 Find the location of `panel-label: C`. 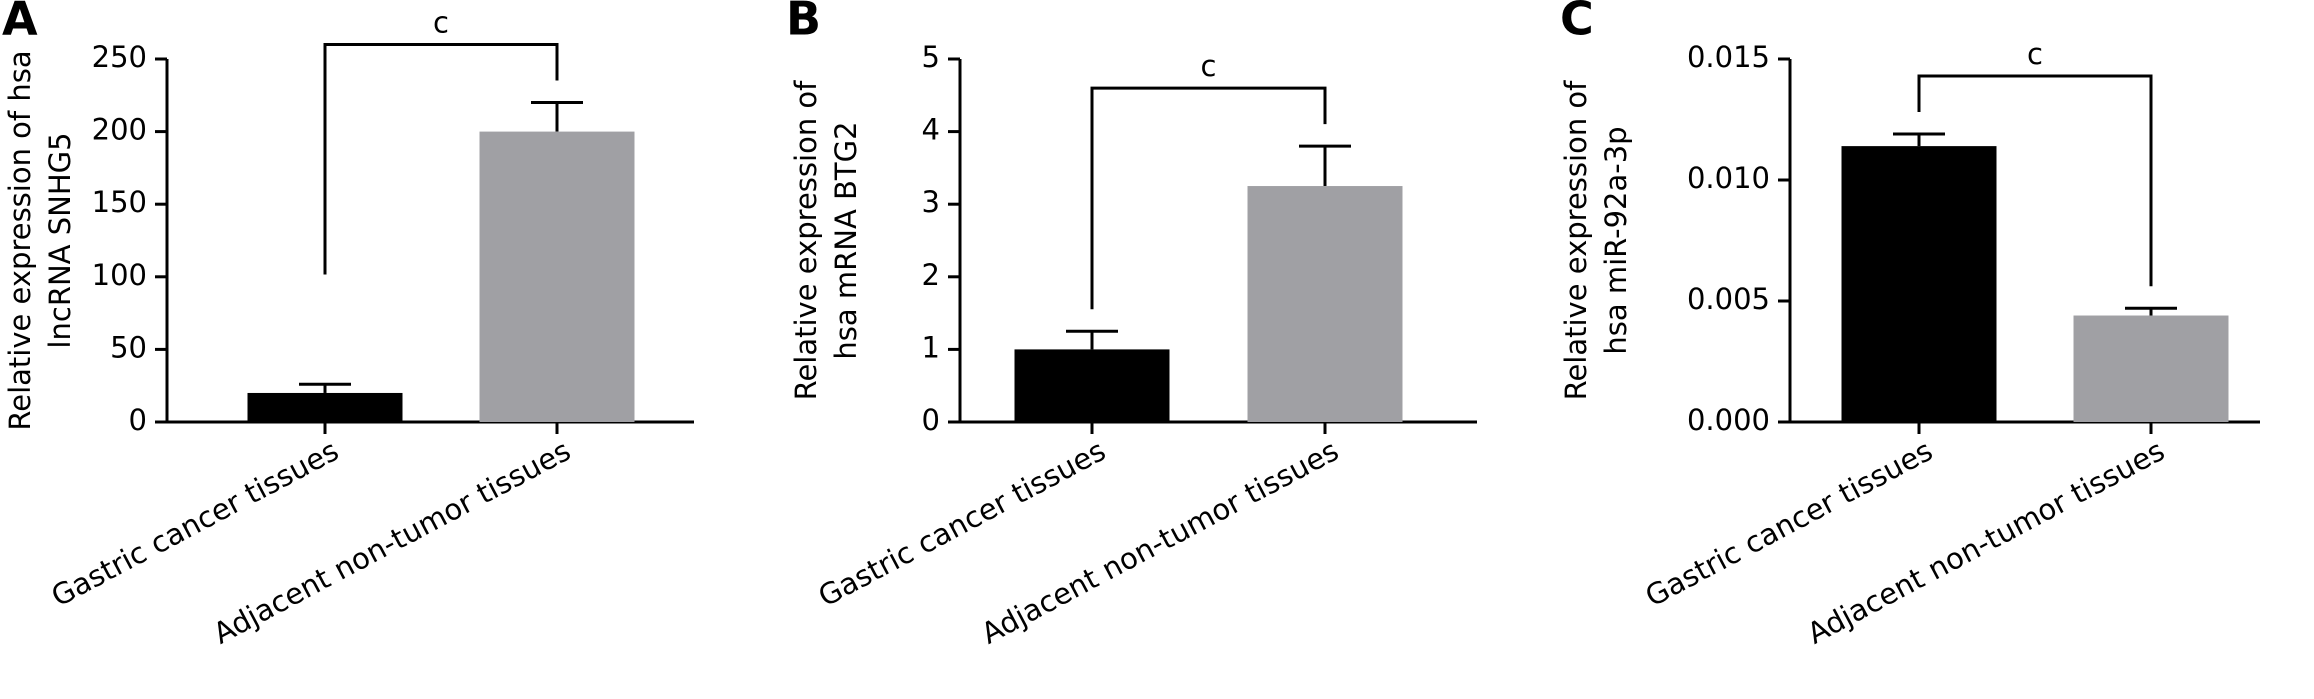

panel-label: C is located at coordinates (1577, 23).